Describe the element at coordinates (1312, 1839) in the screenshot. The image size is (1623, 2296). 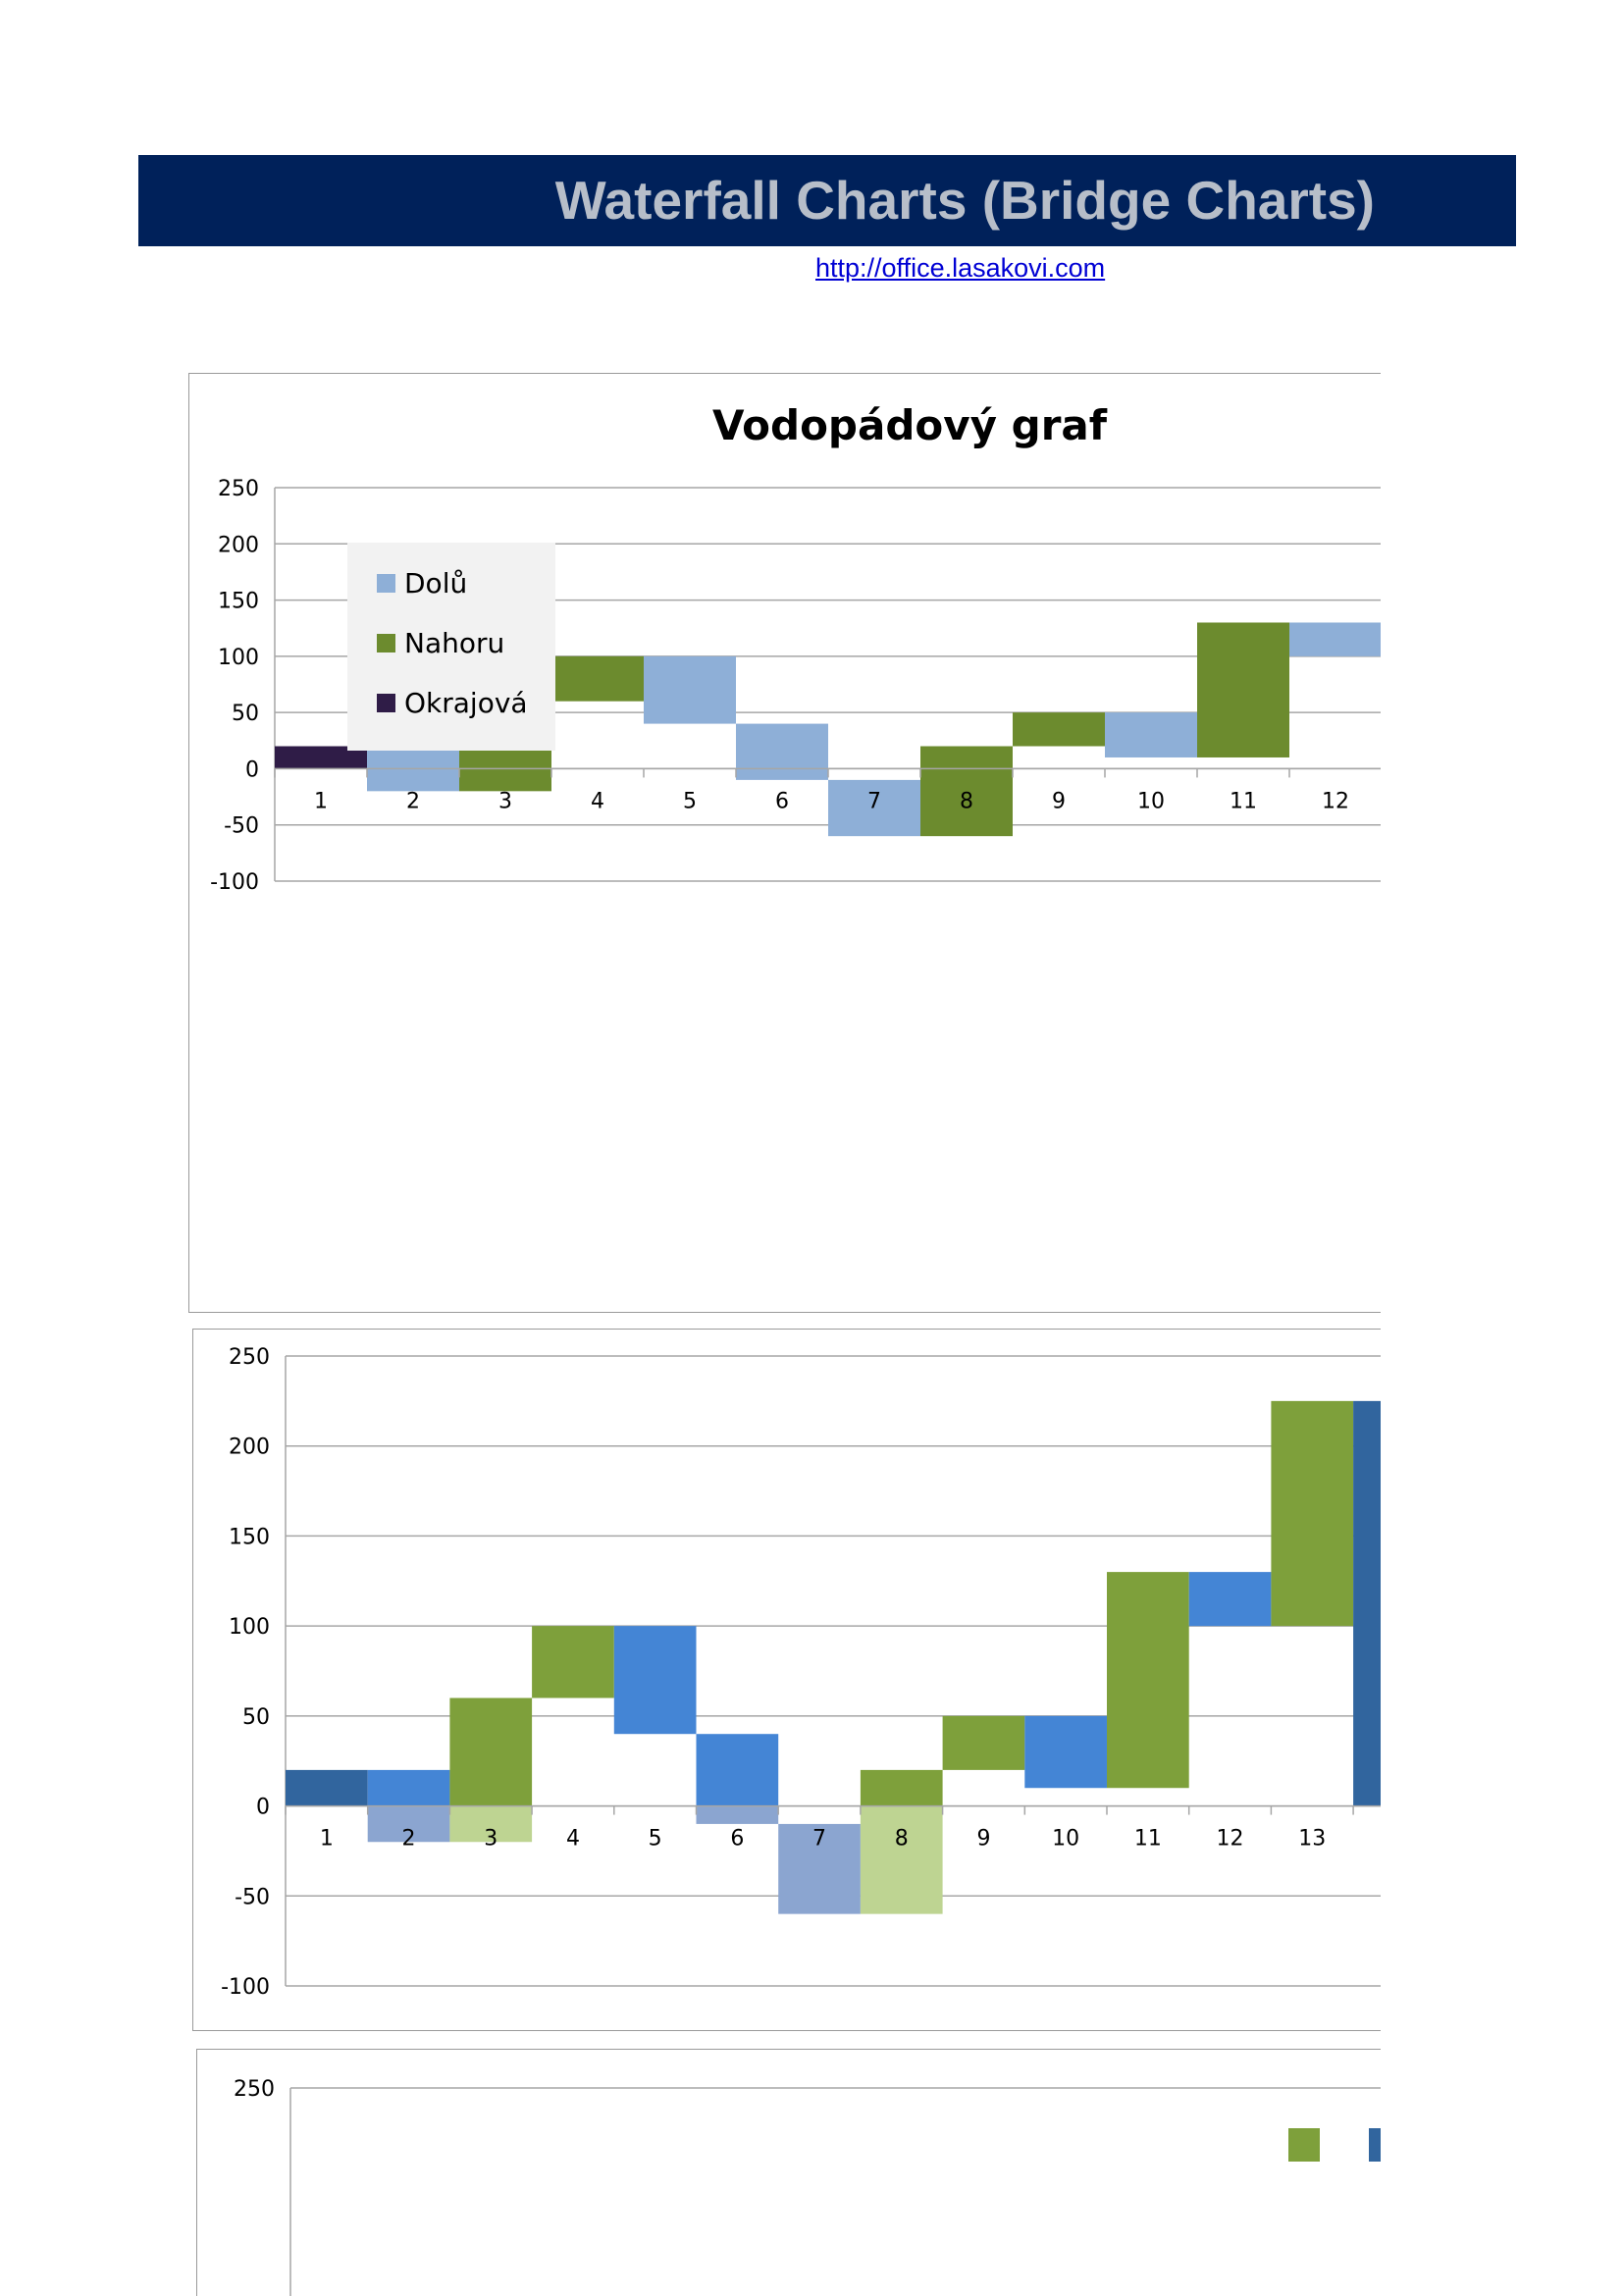
I see `x-tick-label: 13` at that location.